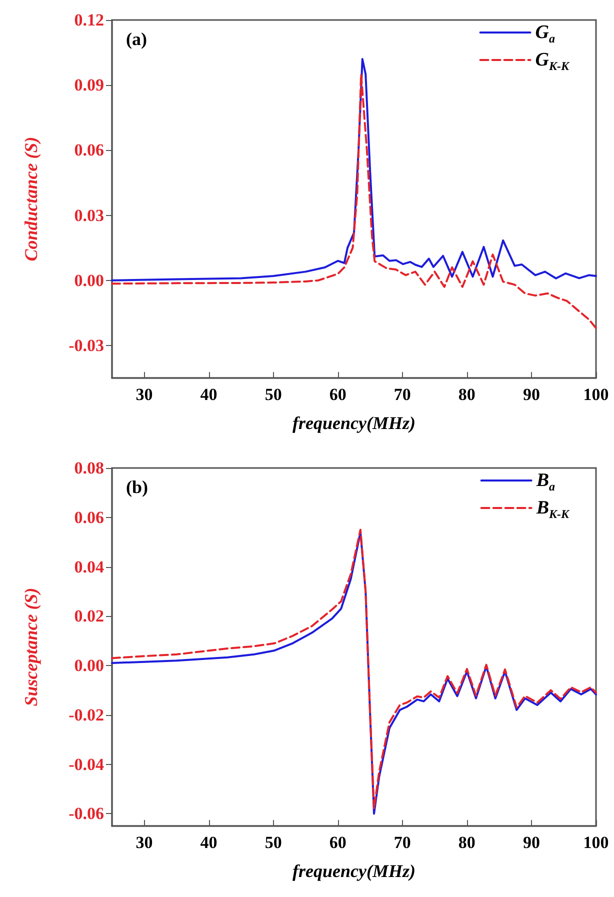 This screenshot has height=897, width=614. I want to click on annotation: (b), so click(137, 487).